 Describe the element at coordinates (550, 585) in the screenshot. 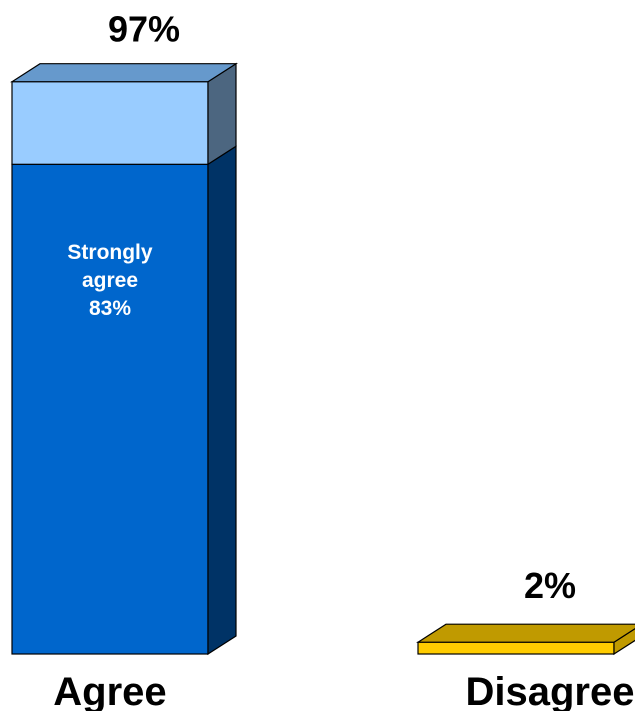

I see `total-label-disagree: 2%` at that location.